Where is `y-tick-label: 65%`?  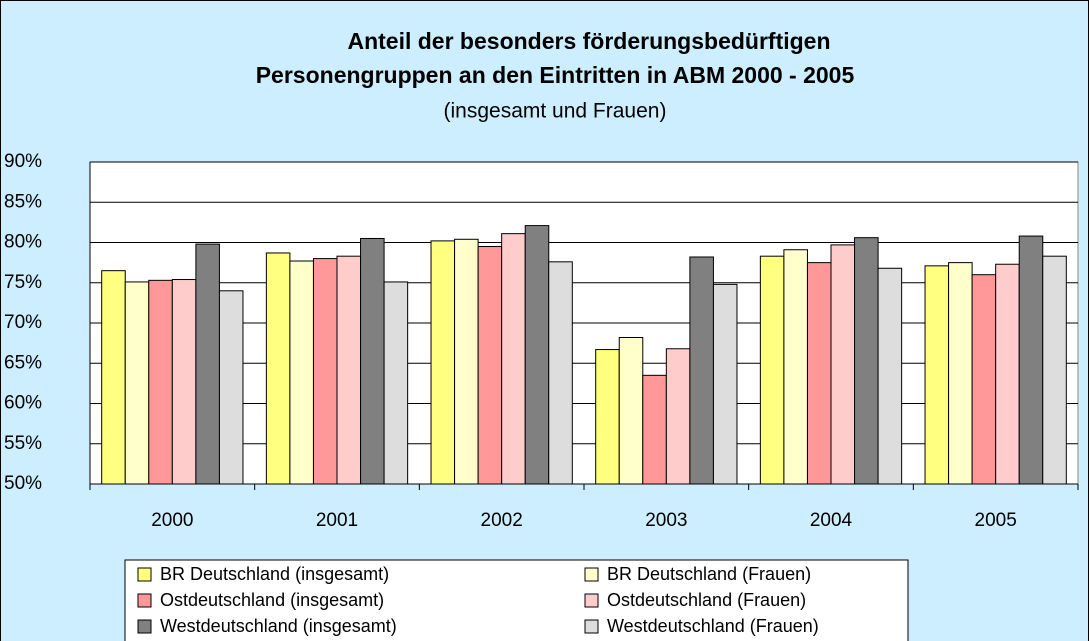 y-tick-label: 65% is located at coordinates (23, 362).